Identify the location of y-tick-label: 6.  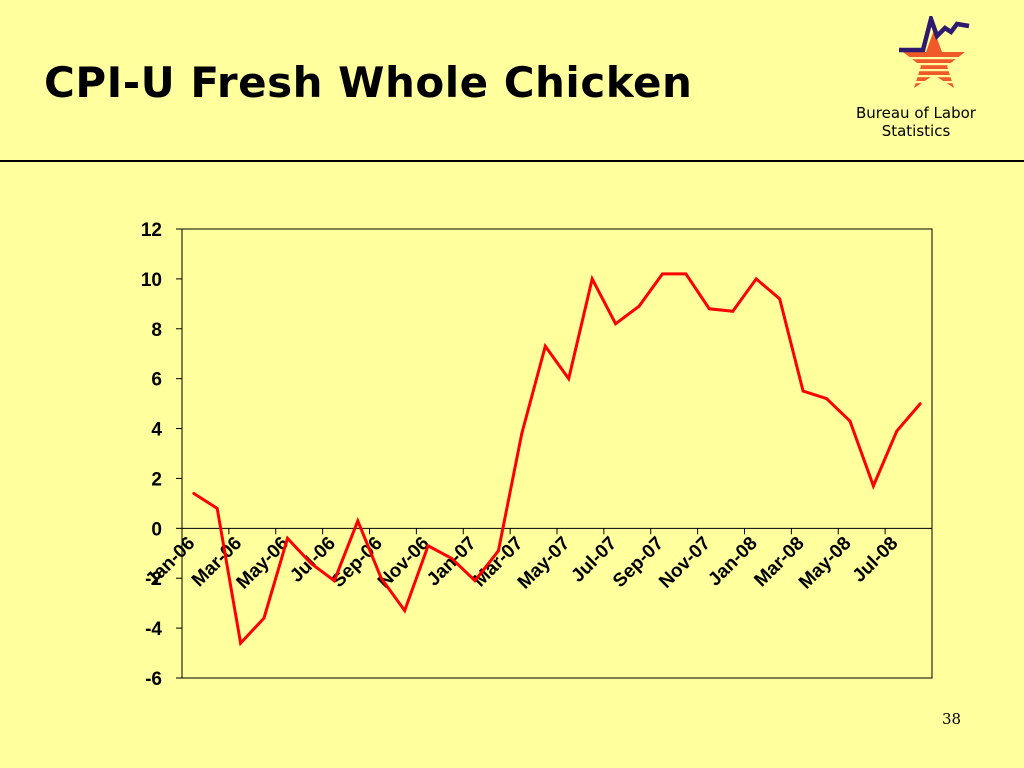
(156, 380).